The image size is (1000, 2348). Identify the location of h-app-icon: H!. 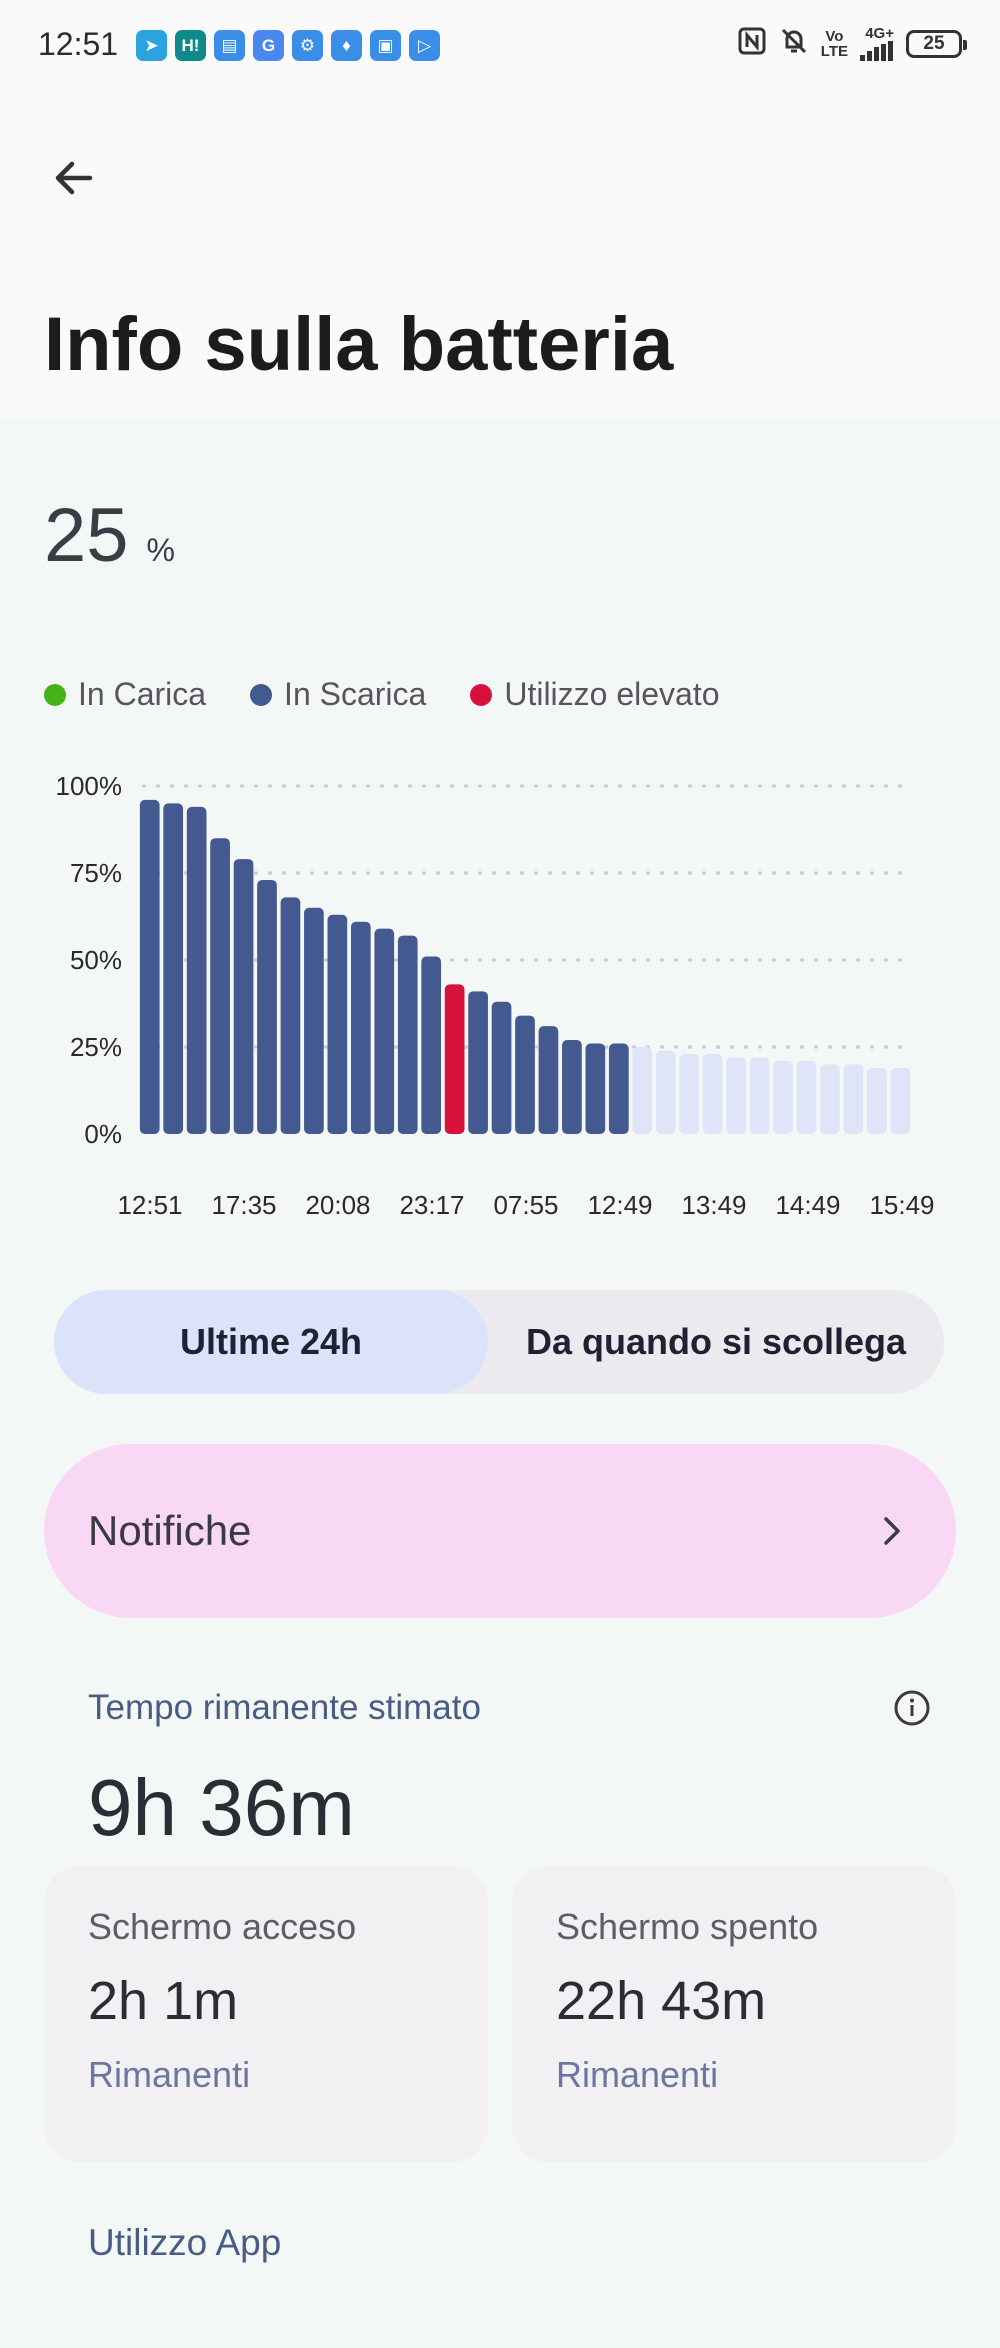
(190, 45).